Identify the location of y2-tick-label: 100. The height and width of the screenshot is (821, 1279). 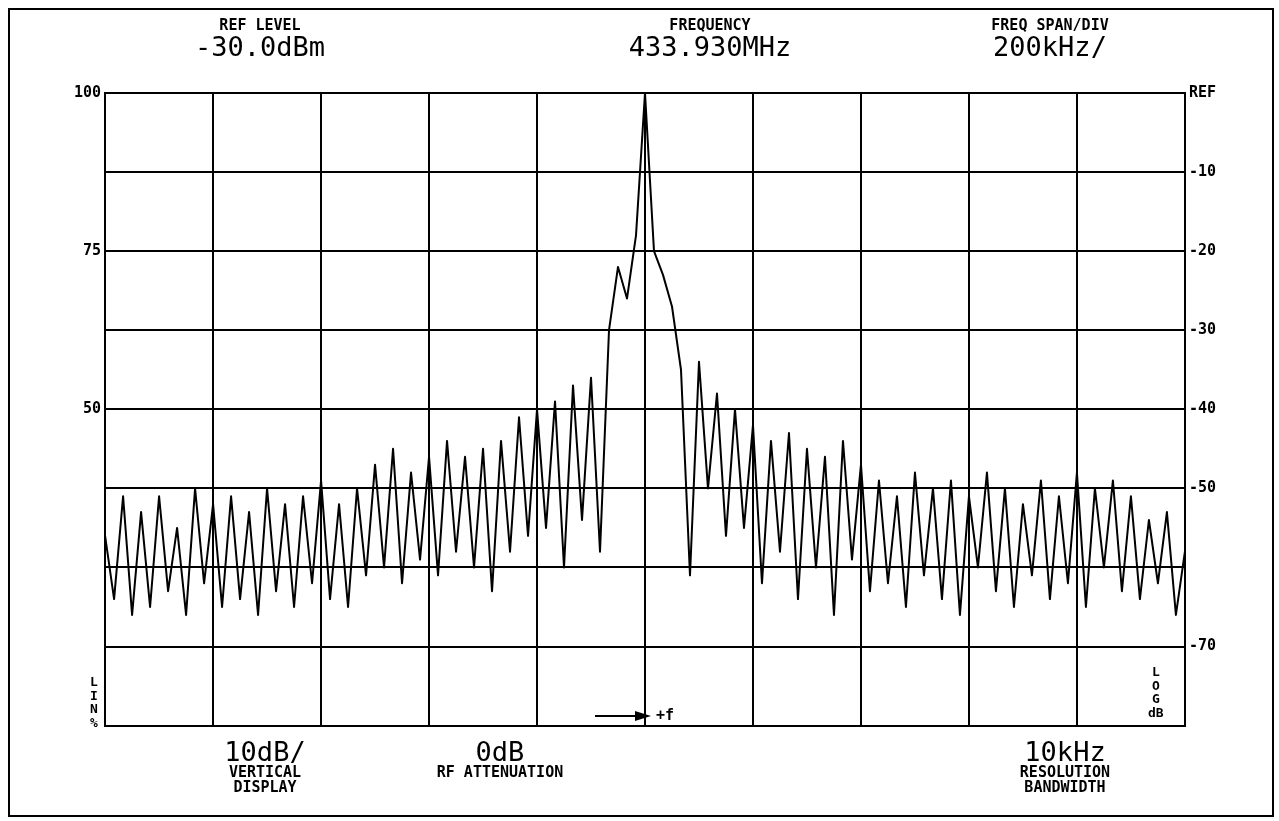
(88, 91).